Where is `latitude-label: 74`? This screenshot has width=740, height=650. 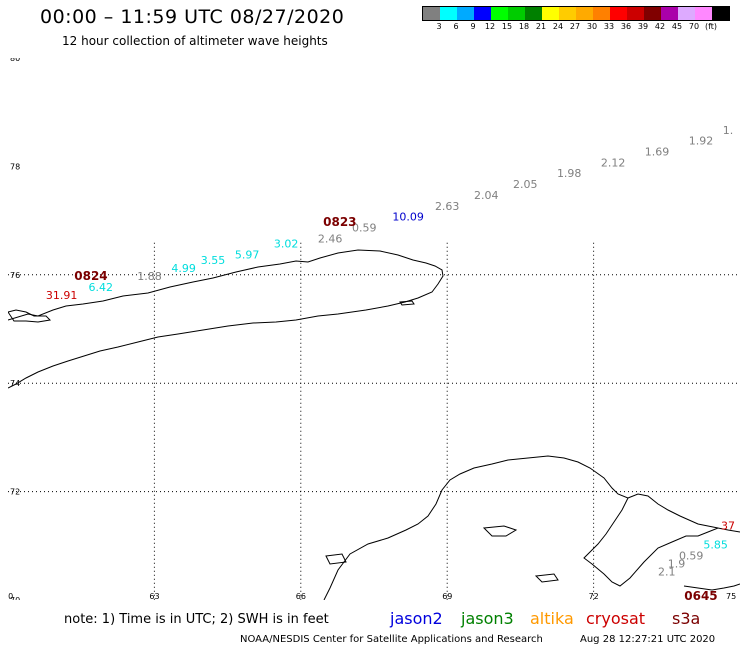
latitude-label: 74 is located at coordinates (15, 383).